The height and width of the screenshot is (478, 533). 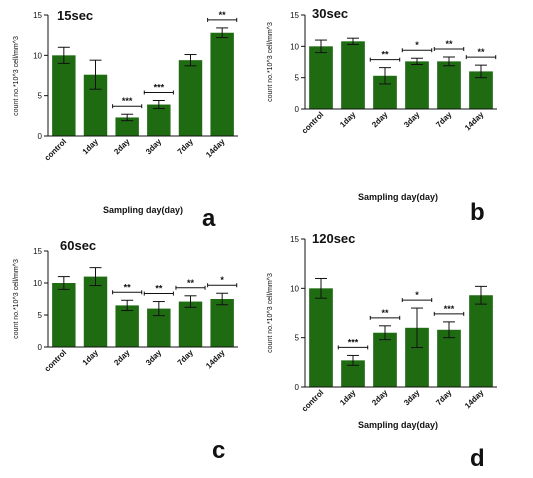 What do you see at coordinates (218, 450) in the screenshot?
I see `panel-letter: c` at bounding box center [218, 450].